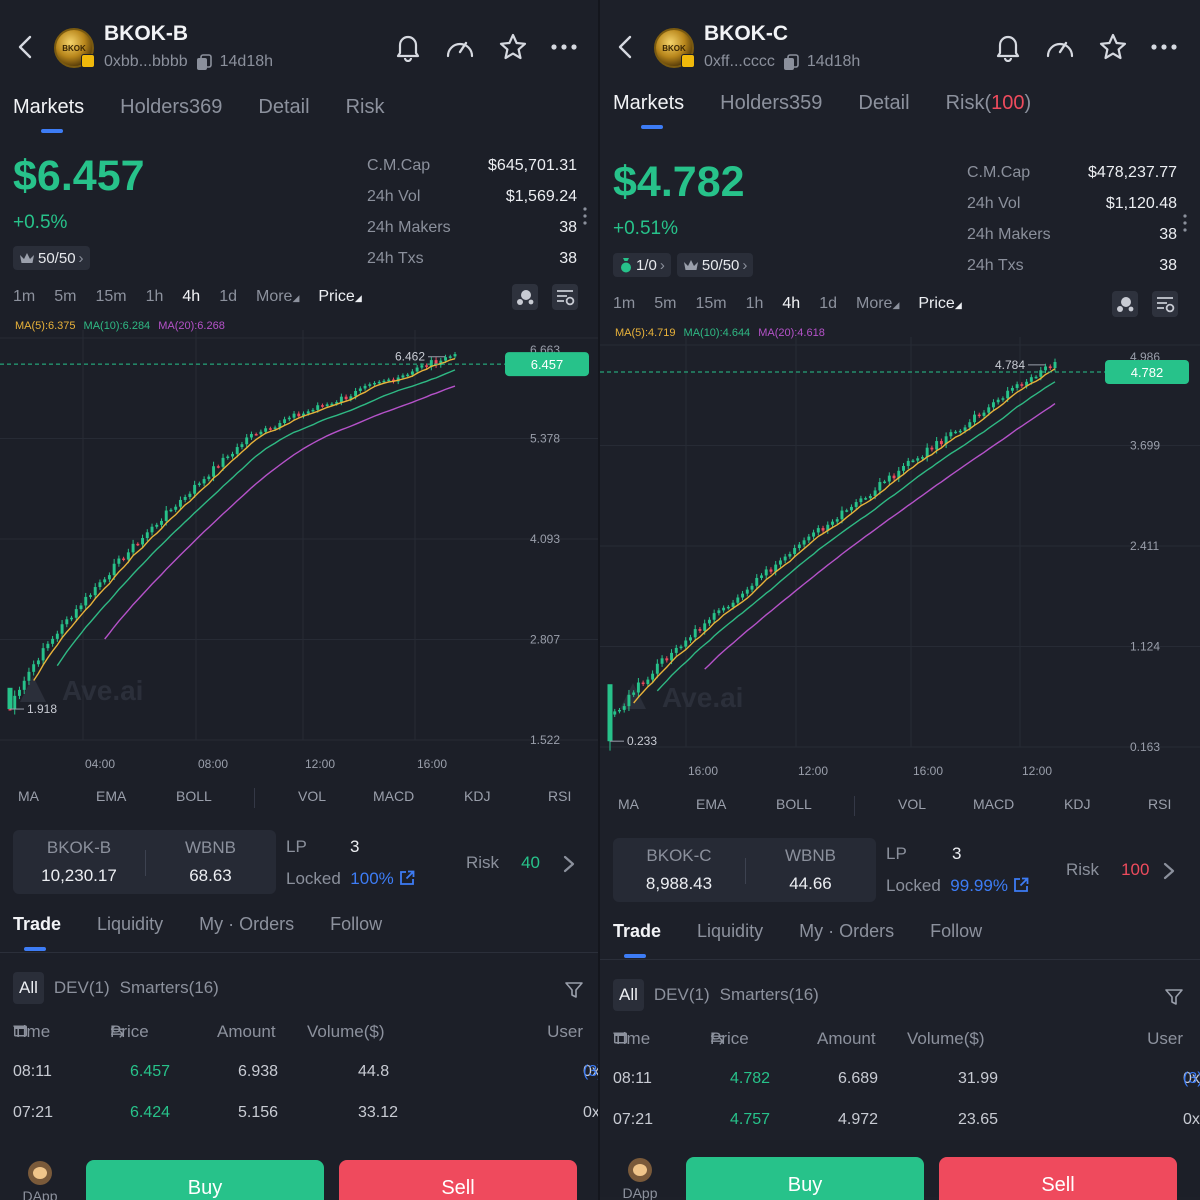 The height and width of the screenshot is (1200, 1200). I want to click on trade-row: 08:11 4.782 6.689 31.99 0x...f03f(3), so click(906, 1081).